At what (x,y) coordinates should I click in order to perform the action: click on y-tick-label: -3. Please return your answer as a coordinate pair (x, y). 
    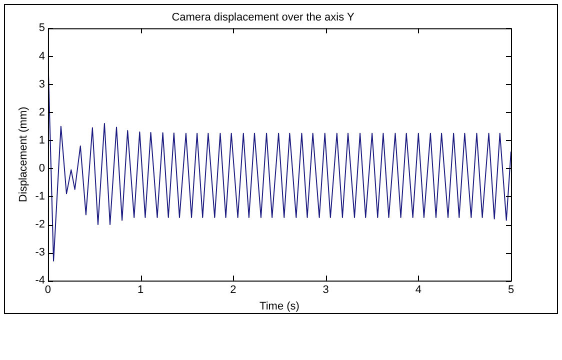
    Looking at the image, I should click on (40, 252).